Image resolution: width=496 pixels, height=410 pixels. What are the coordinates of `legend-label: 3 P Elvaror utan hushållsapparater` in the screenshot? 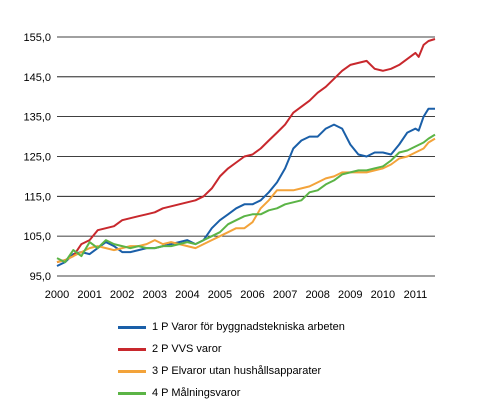 It's located at (237, 371).